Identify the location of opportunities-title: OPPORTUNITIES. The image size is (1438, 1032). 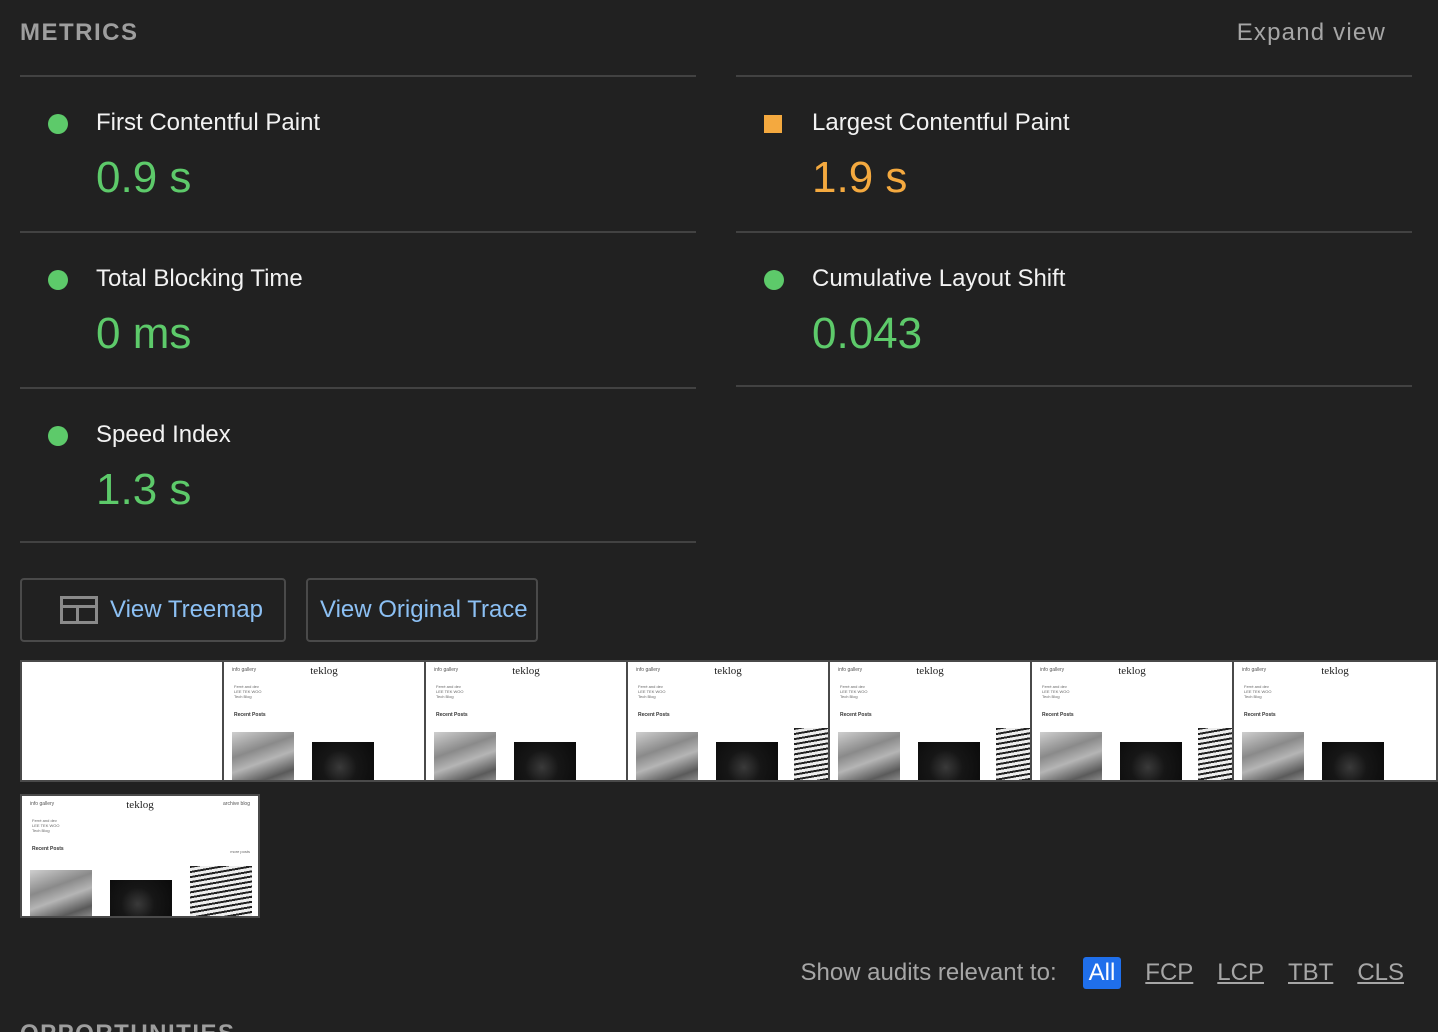
(128, 1026).